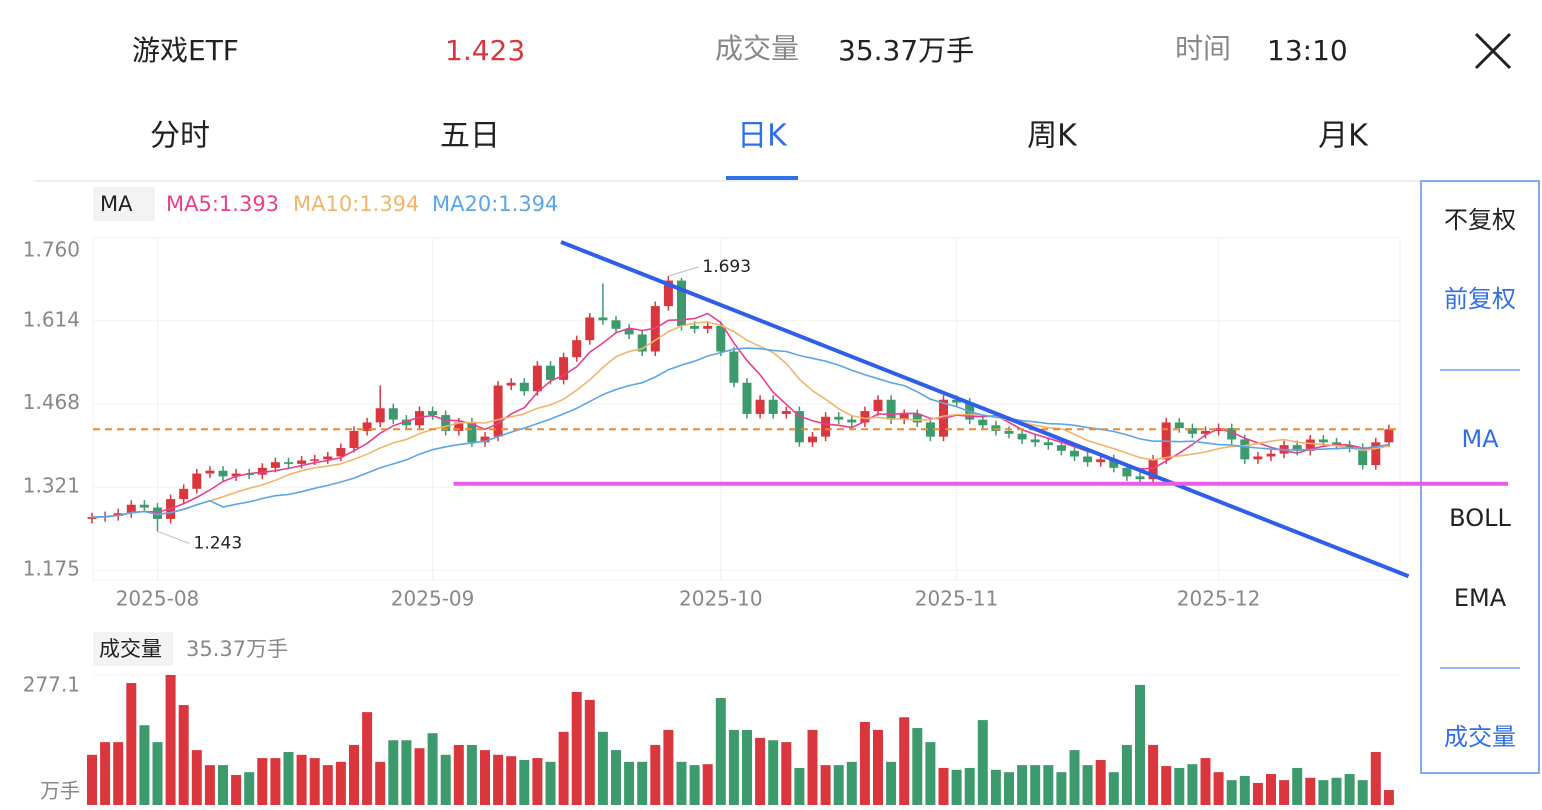 This screenshot has height=810, width=1542. What do you see at coordinates (957, 599) in the screenshot?
I see `x-tick-label: 2025-11` at bounding box center [957, 599].